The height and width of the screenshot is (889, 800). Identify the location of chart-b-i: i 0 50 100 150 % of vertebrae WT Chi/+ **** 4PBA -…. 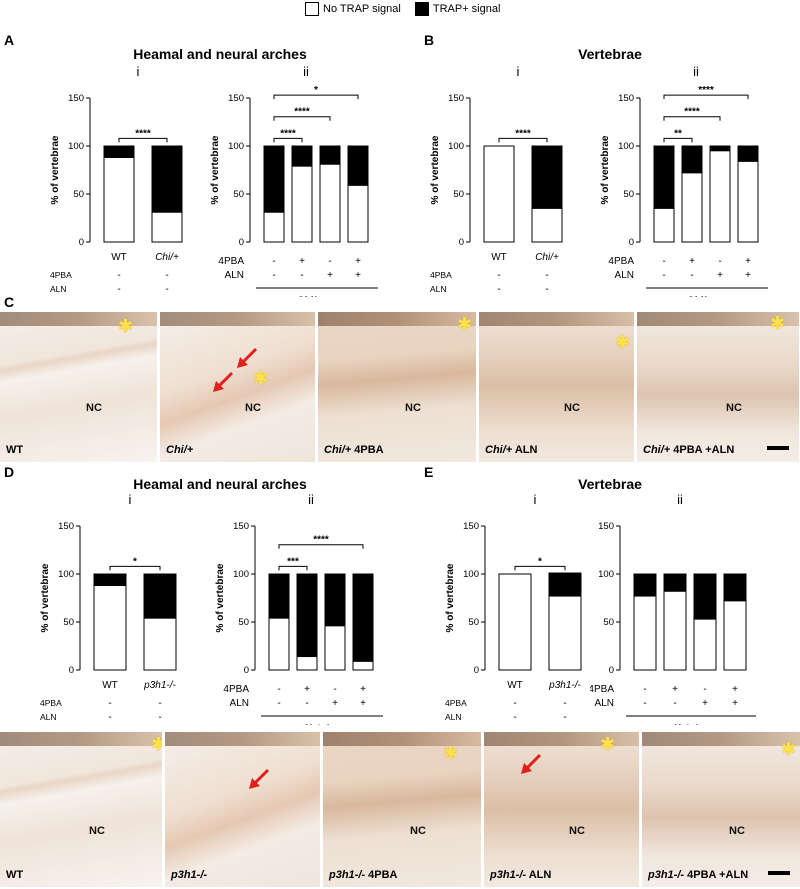
(496, 179).